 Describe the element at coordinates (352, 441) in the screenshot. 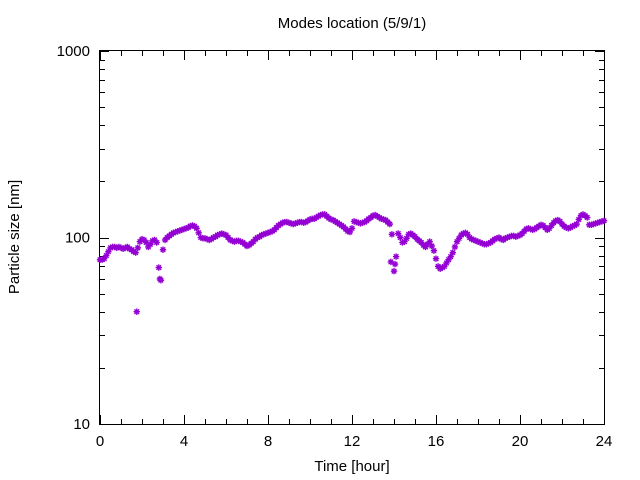

I see `x-tick-label: 12` at that location.